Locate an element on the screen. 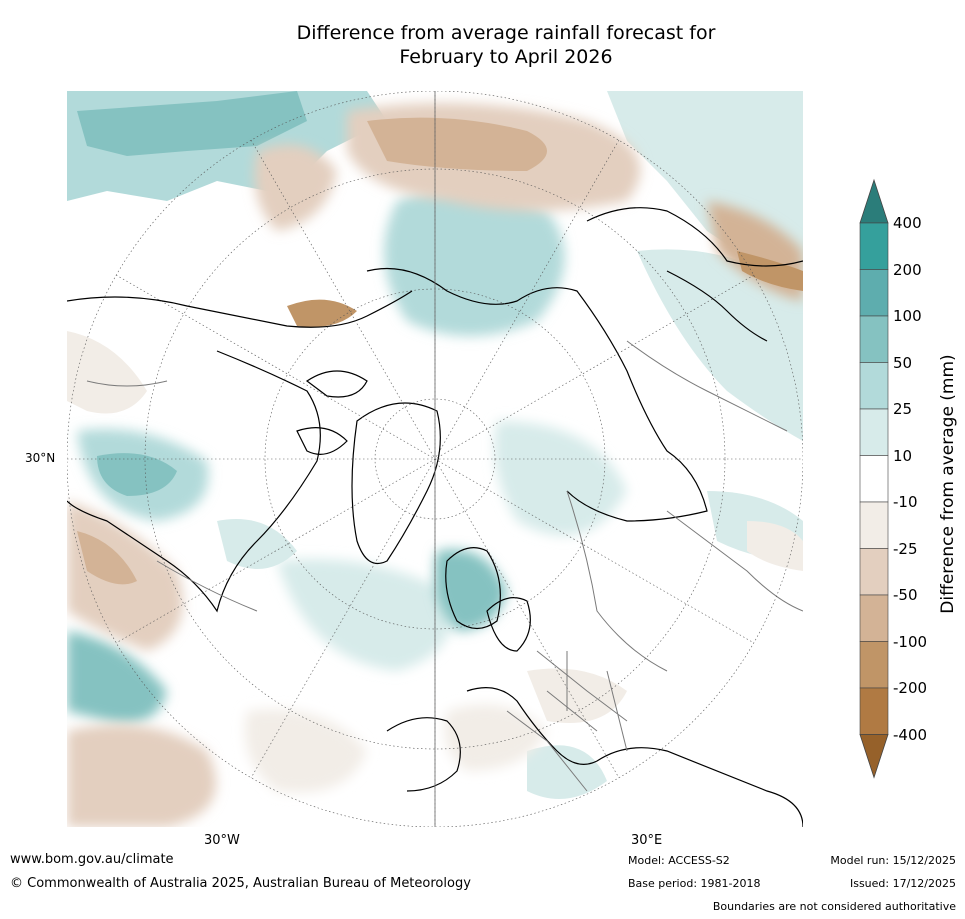 This screenshot has width=965, height=919. coastline-europe is located at coordinates (594, 757).